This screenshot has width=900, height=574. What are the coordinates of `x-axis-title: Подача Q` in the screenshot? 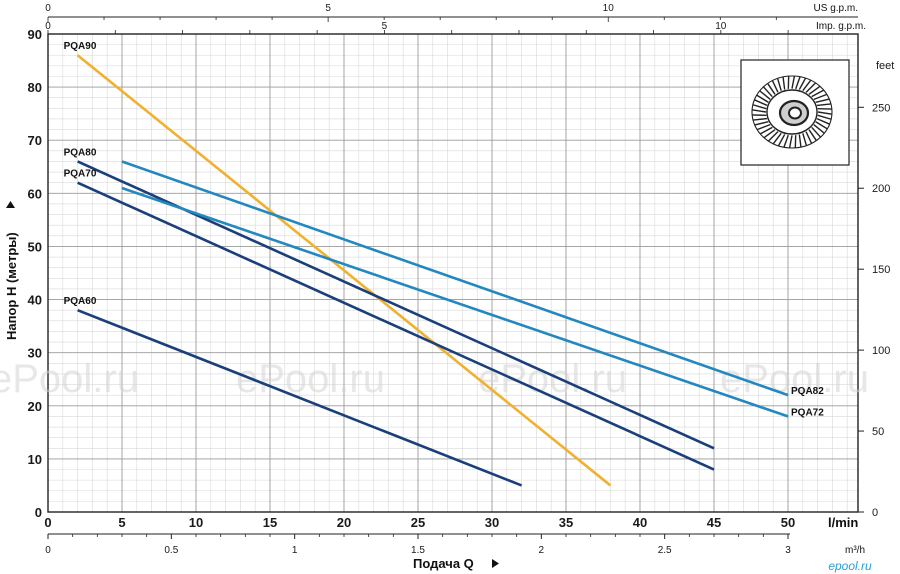 It's located at (443, 563).